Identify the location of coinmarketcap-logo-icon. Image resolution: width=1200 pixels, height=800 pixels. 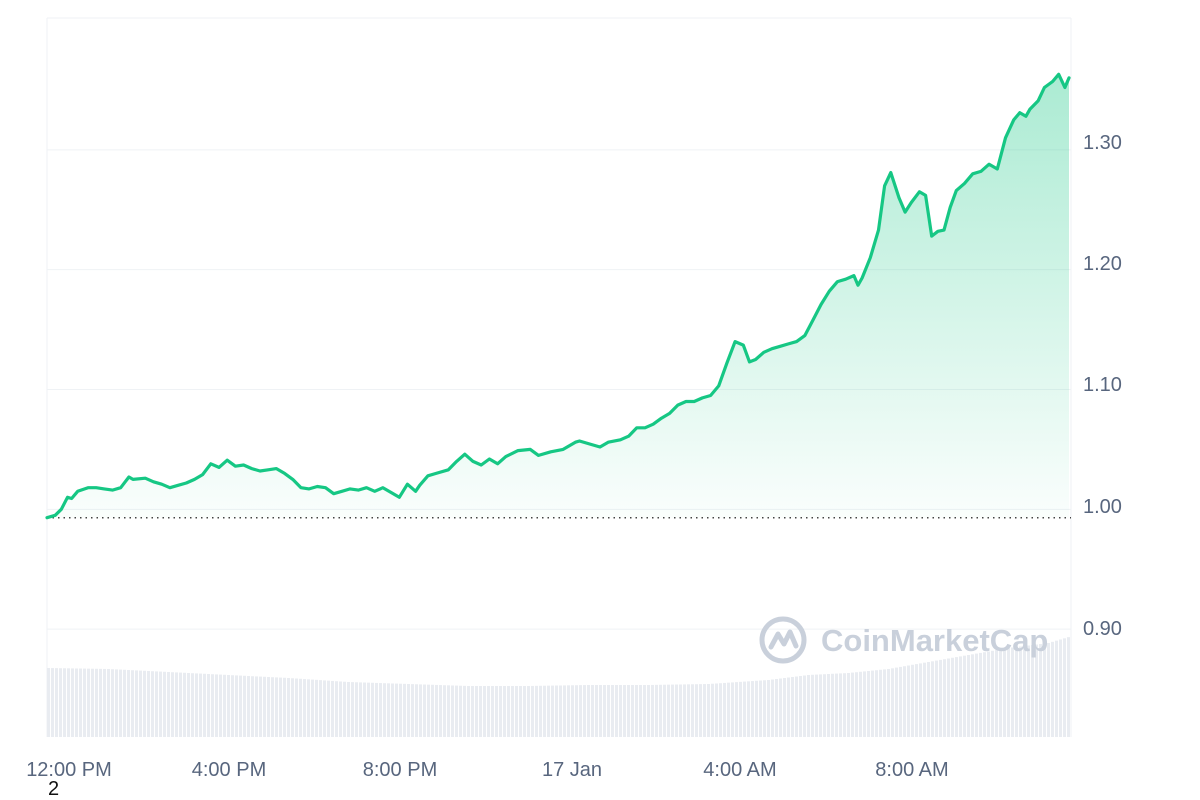
(783, 640).